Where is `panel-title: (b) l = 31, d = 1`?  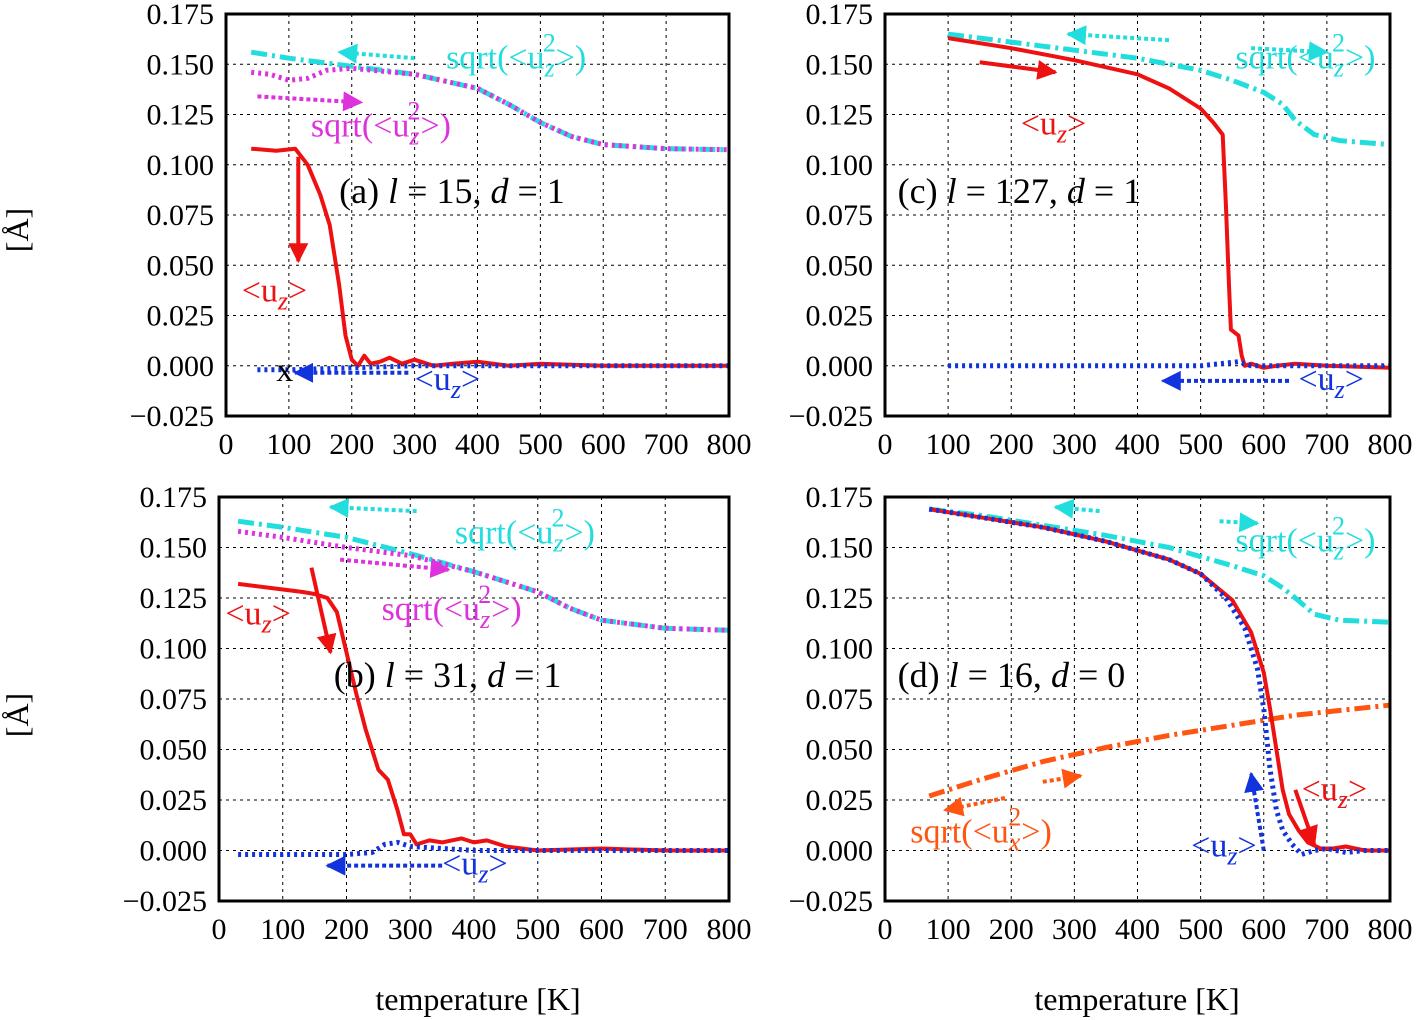
panel-title: (b) l = 31, d = 1 is located at coordinates (448, 675).